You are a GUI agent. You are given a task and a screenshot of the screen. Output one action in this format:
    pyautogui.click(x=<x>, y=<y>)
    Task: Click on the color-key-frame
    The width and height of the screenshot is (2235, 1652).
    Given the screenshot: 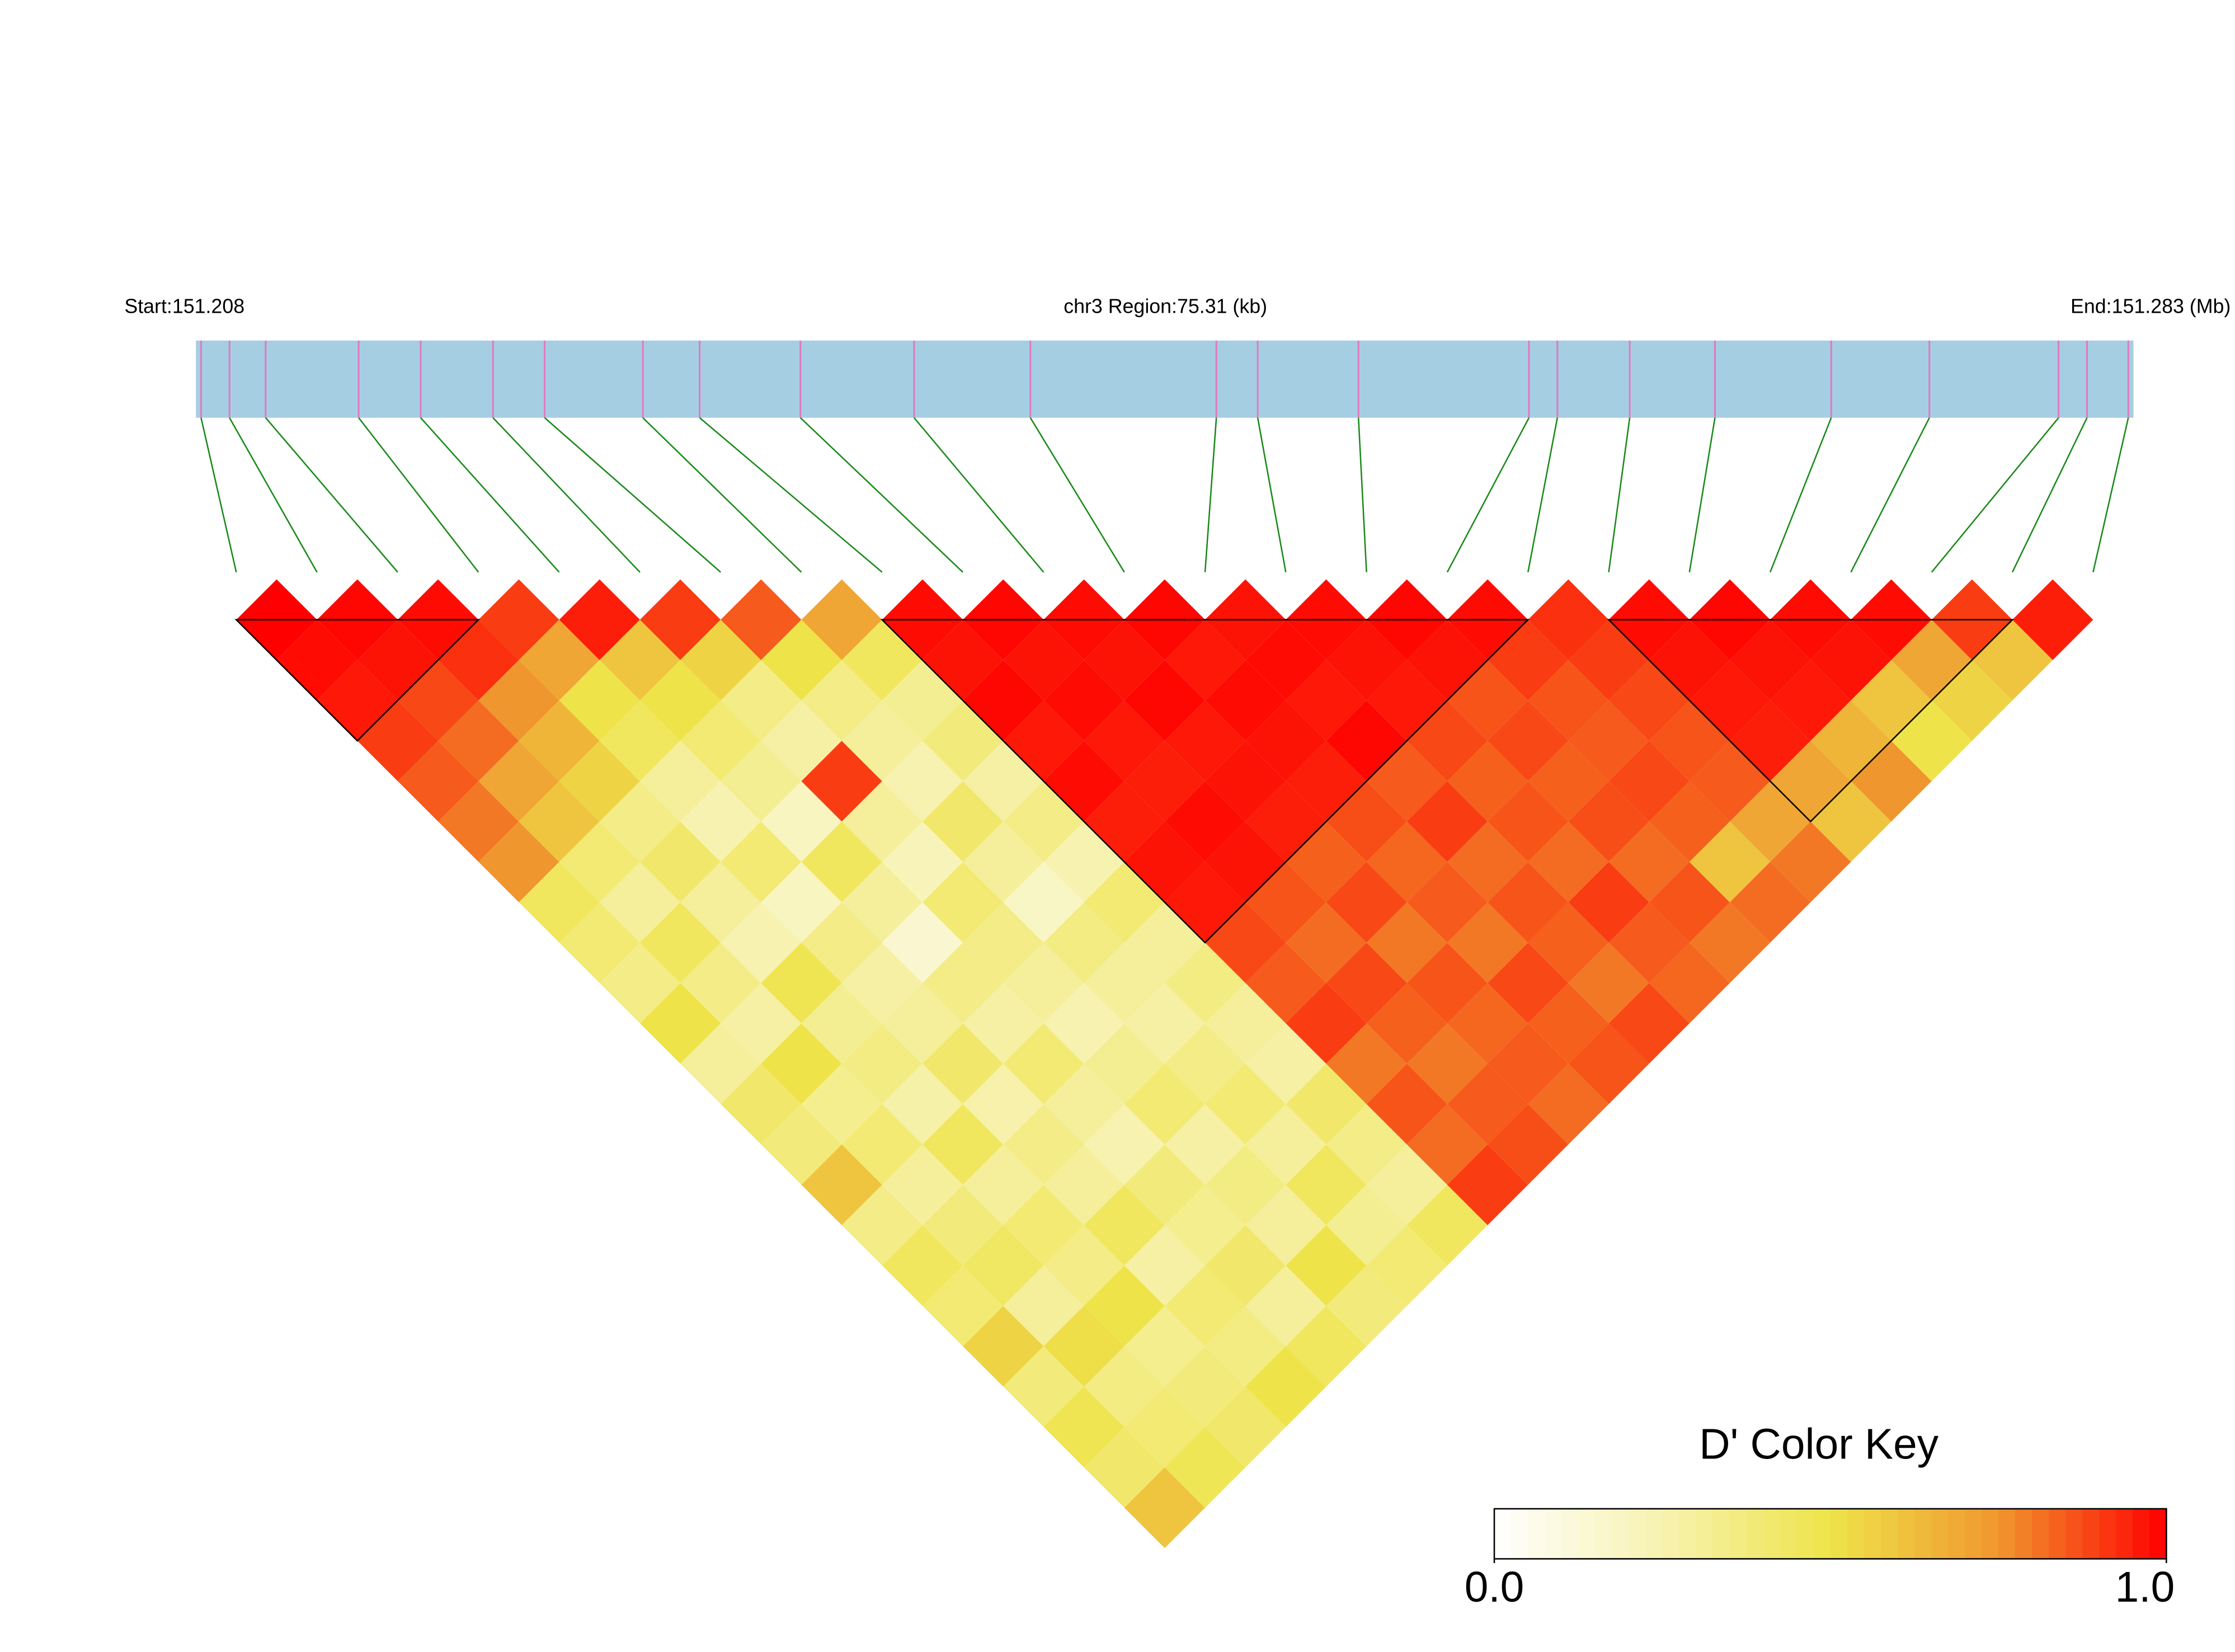 What is the action you would take?
    pyautogui.click(x=1830, y=1534)
    